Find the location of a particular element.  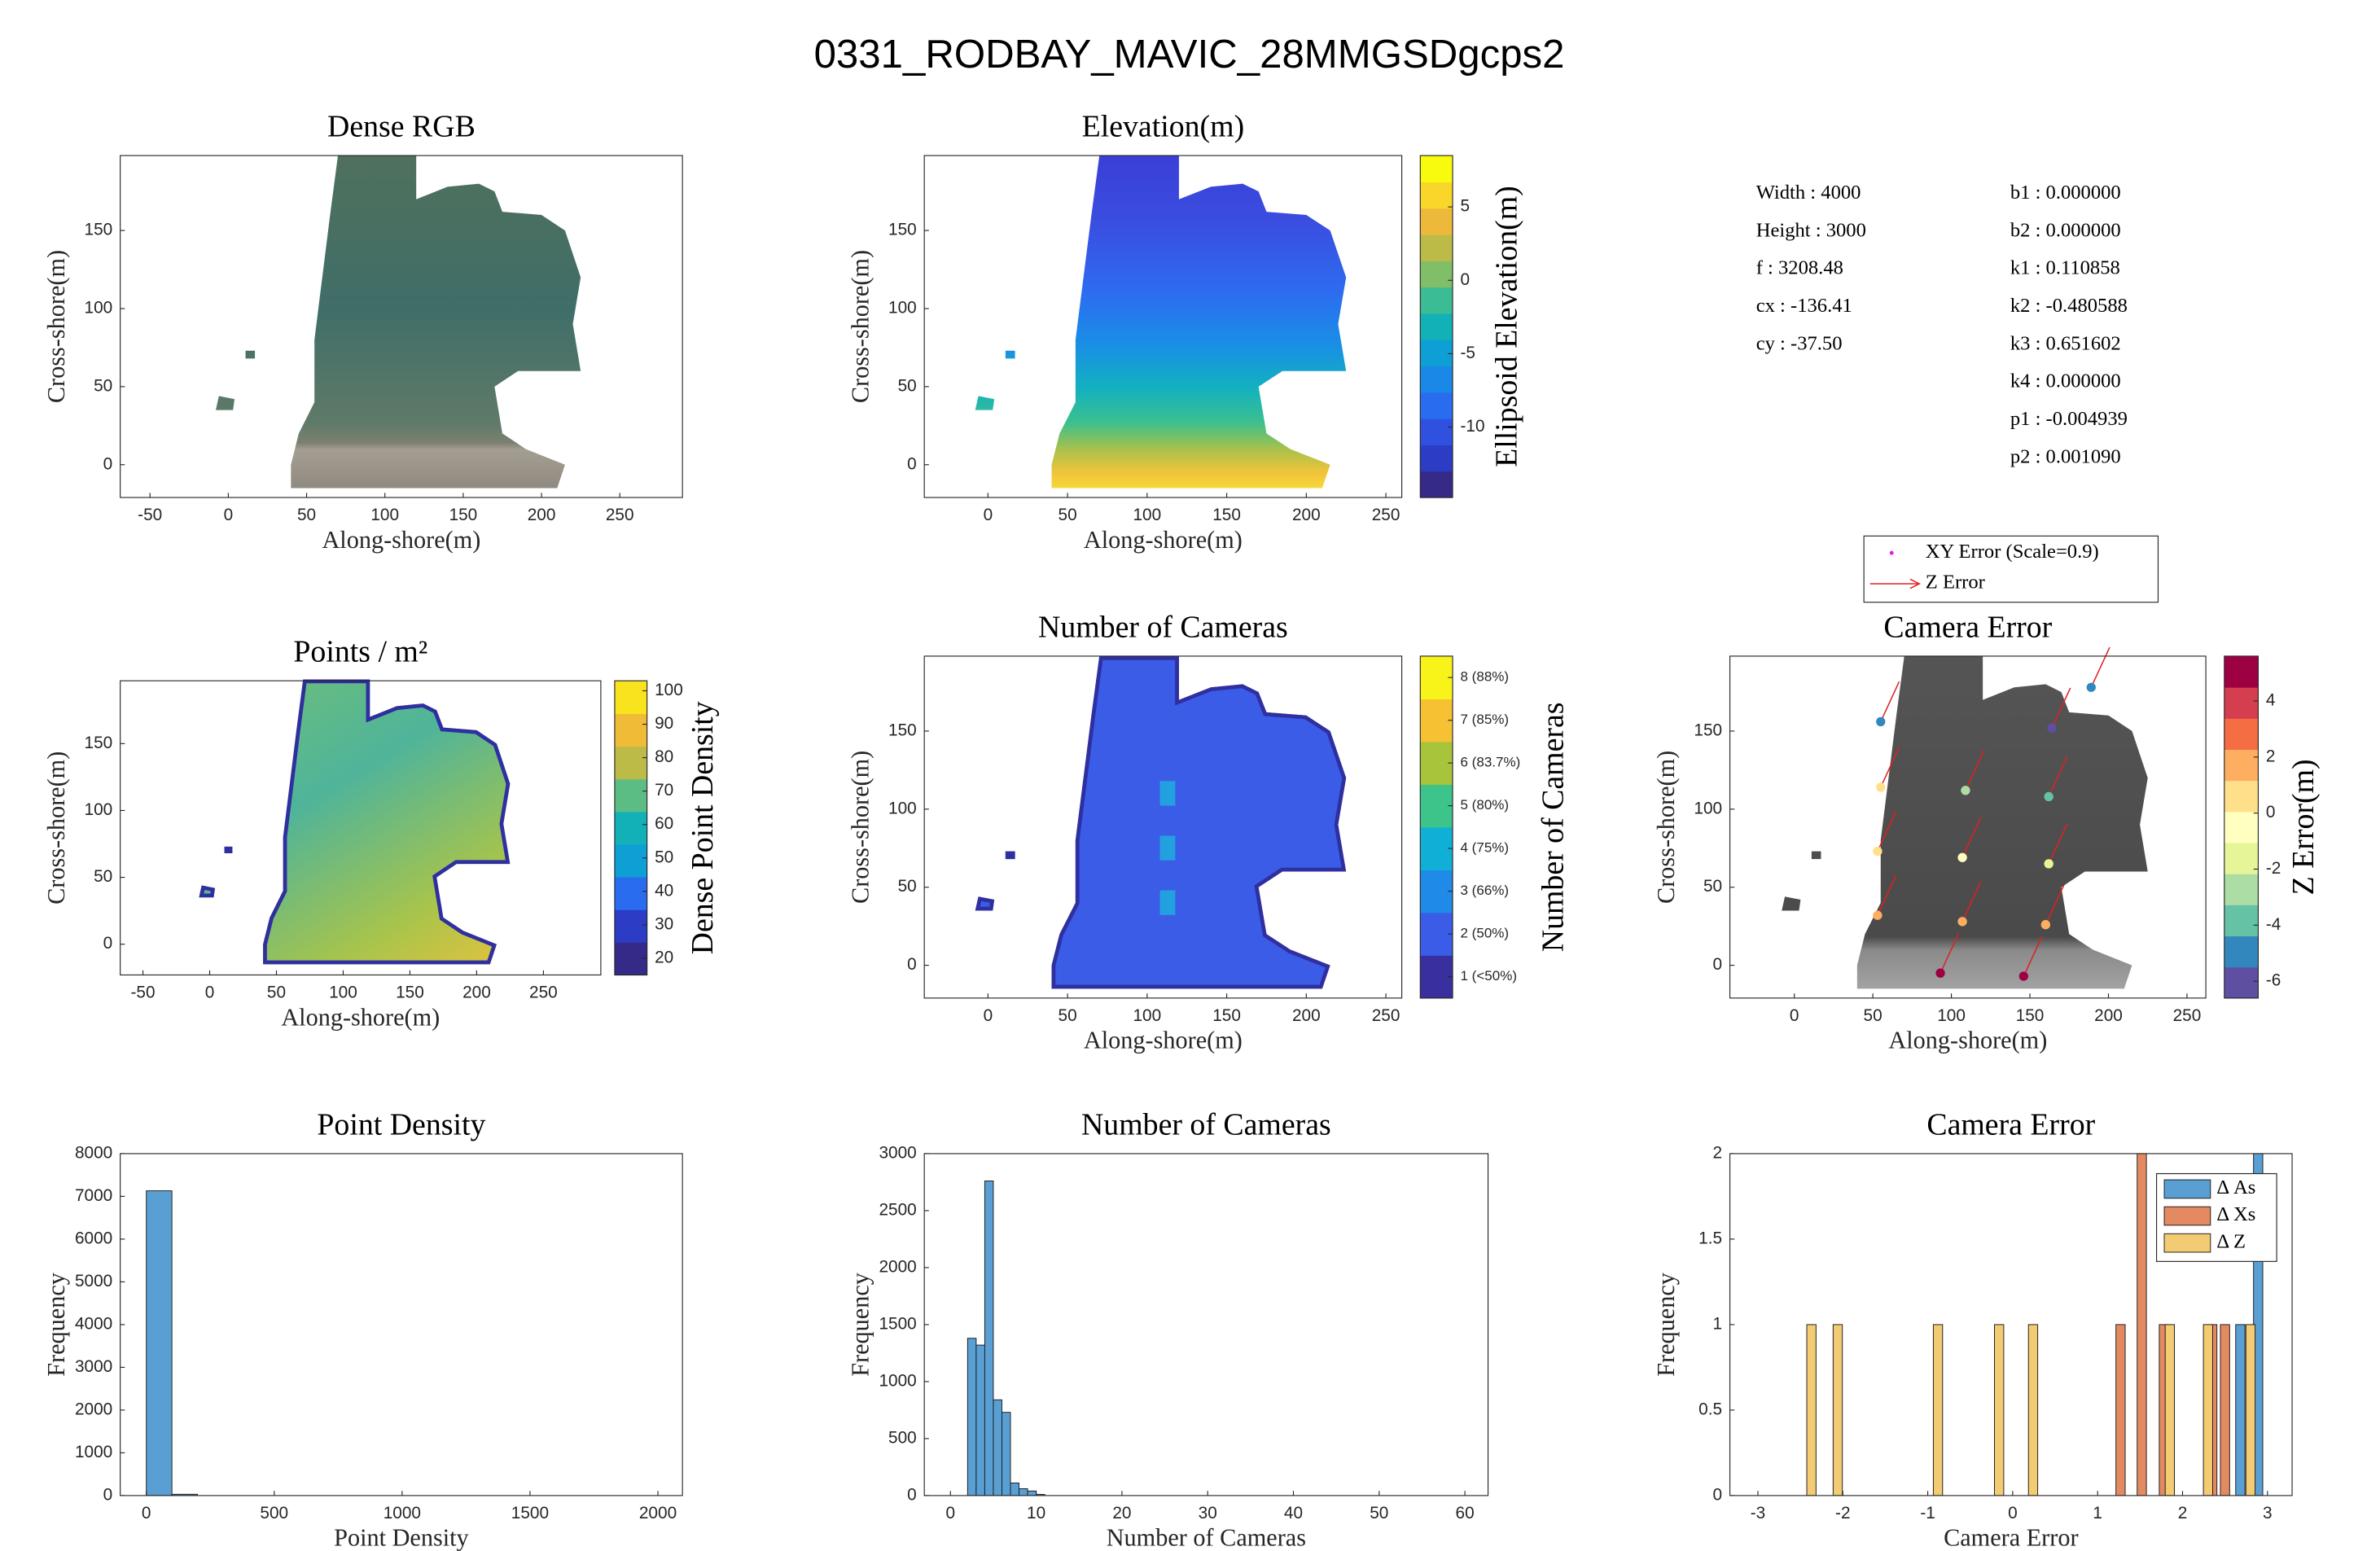

x-tick-label: 60 is located at coordinates (1466, 1513).